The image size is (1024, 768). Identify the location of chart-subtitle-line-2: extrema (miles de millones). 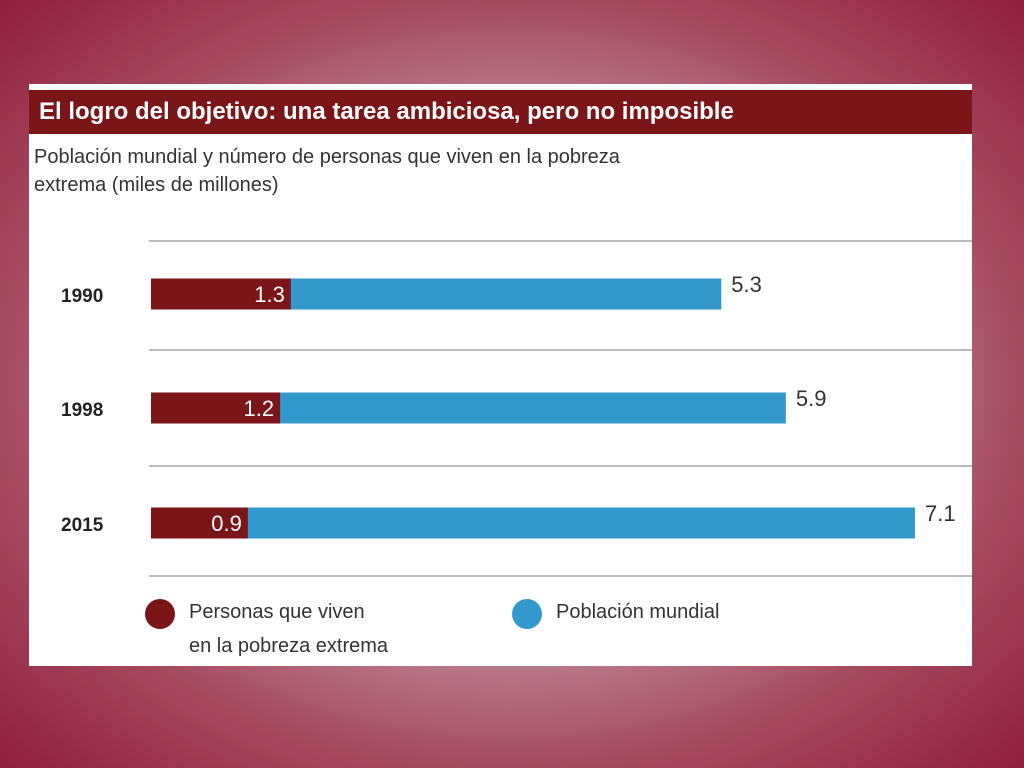
(156, 185).